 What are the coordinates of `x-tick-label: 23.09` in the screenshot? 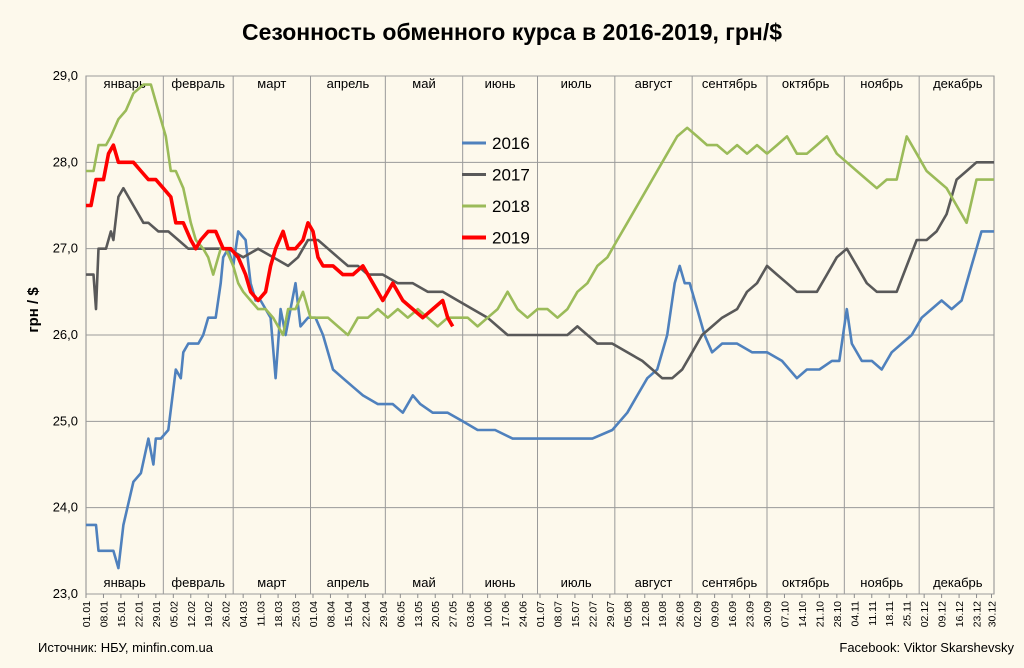 It's located at (751, 614).